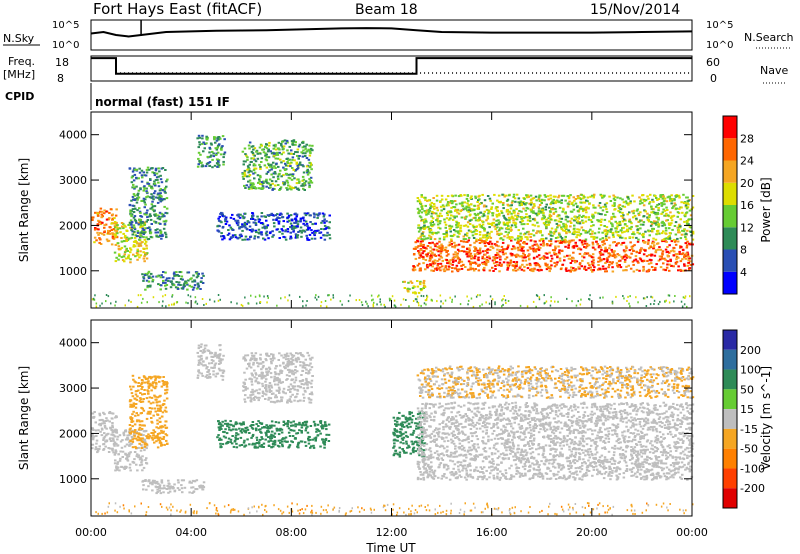 The image size is (800, 554). What do you see at coordinates (162, 102) in the screenshot?
I see `cpid-text: normal (fast) 151 IF` at bounding box center [162, 102].